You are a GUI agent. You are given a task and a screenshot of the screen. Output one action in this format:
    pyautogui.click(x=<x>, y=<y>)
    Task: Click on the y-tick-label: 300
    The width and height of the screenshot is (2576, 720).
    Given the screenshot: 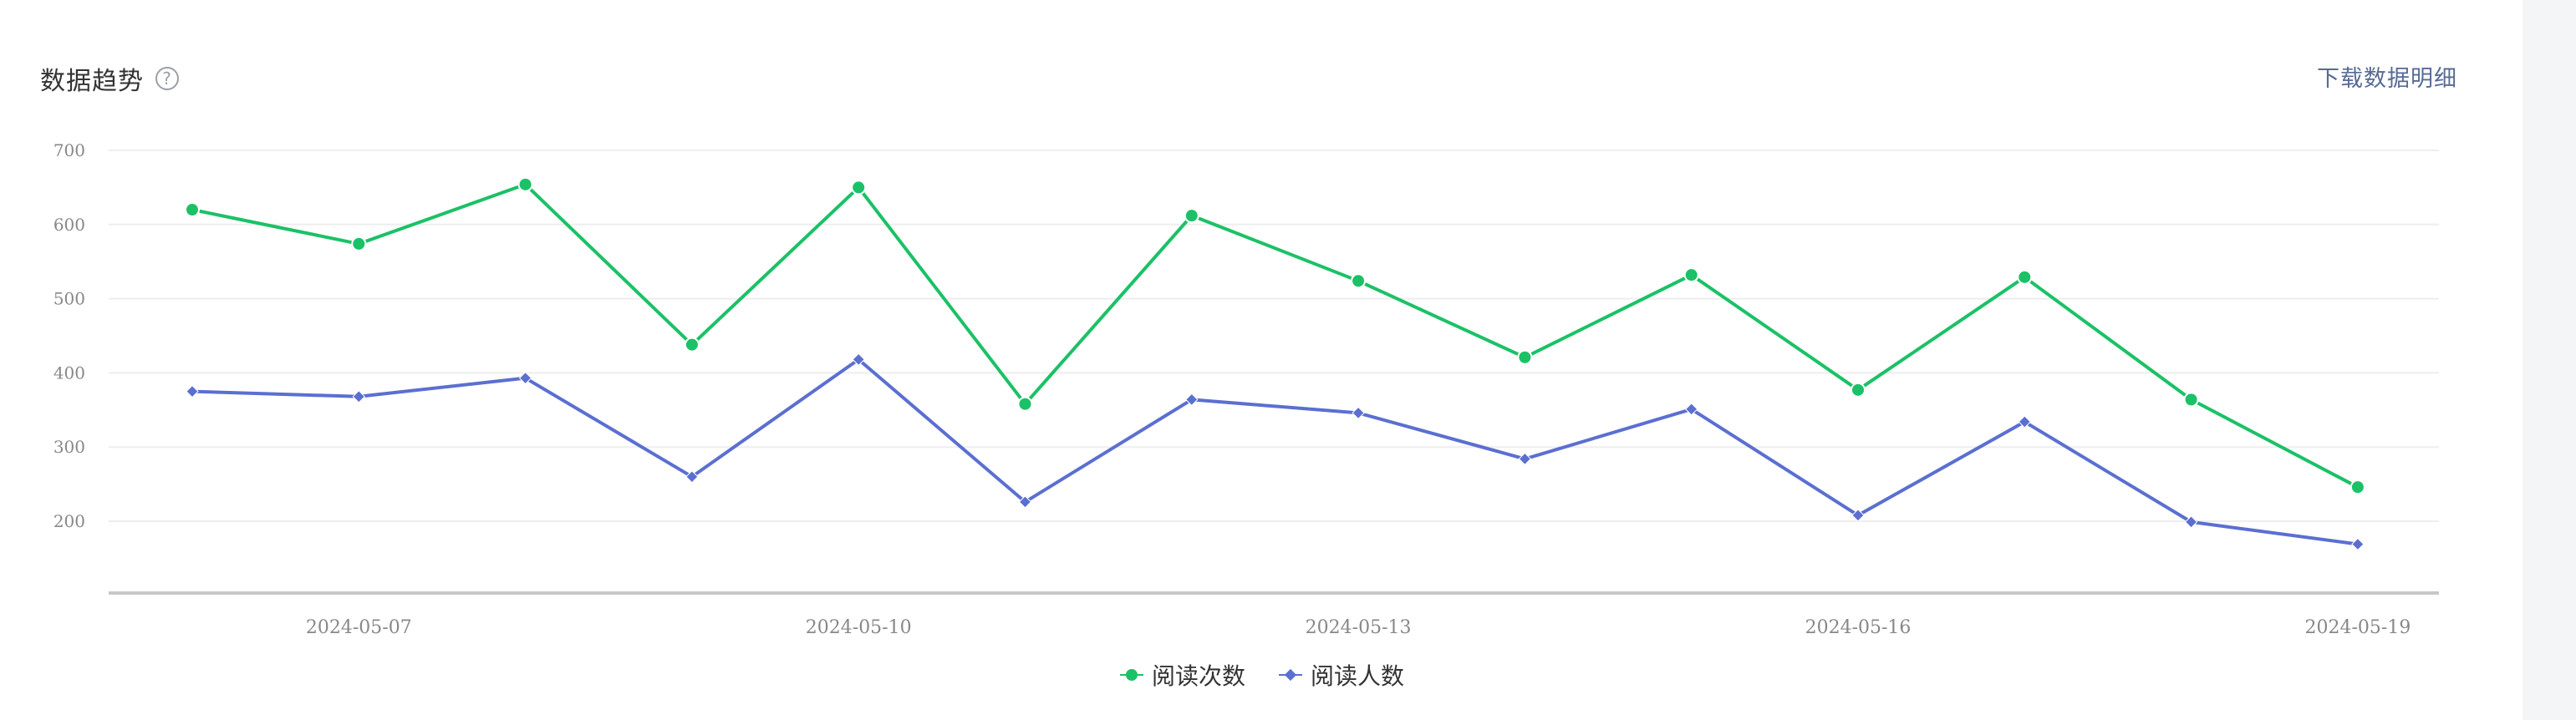 What is the action you would take?
    pyautogui.click(x=69, y=447)
    